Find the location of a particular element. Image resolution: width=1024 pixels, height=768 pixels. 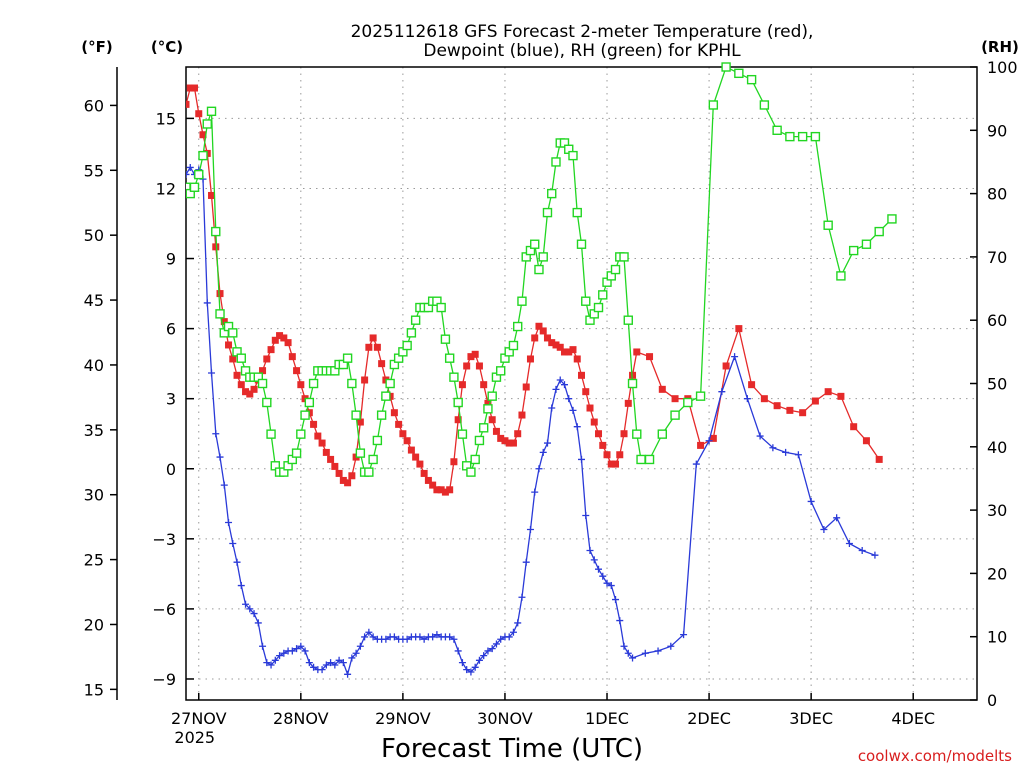

celsius-unit-label: (°C) is located at coordinates (167, 47).